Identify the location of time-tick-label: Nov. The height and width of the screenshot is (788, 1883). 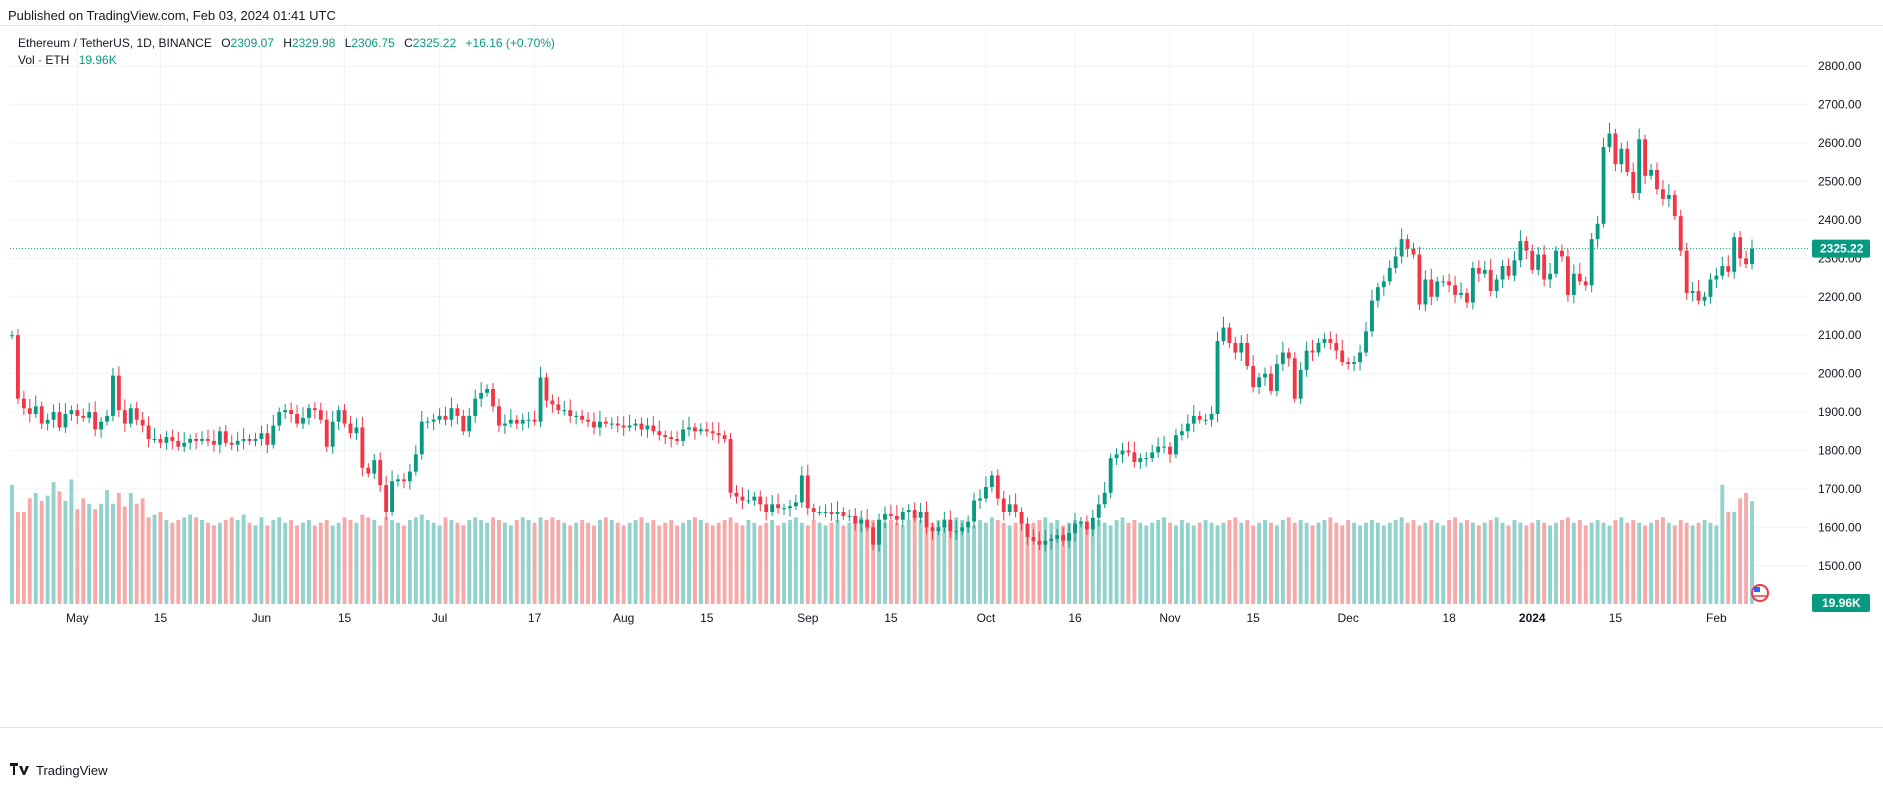
(1169, 618).